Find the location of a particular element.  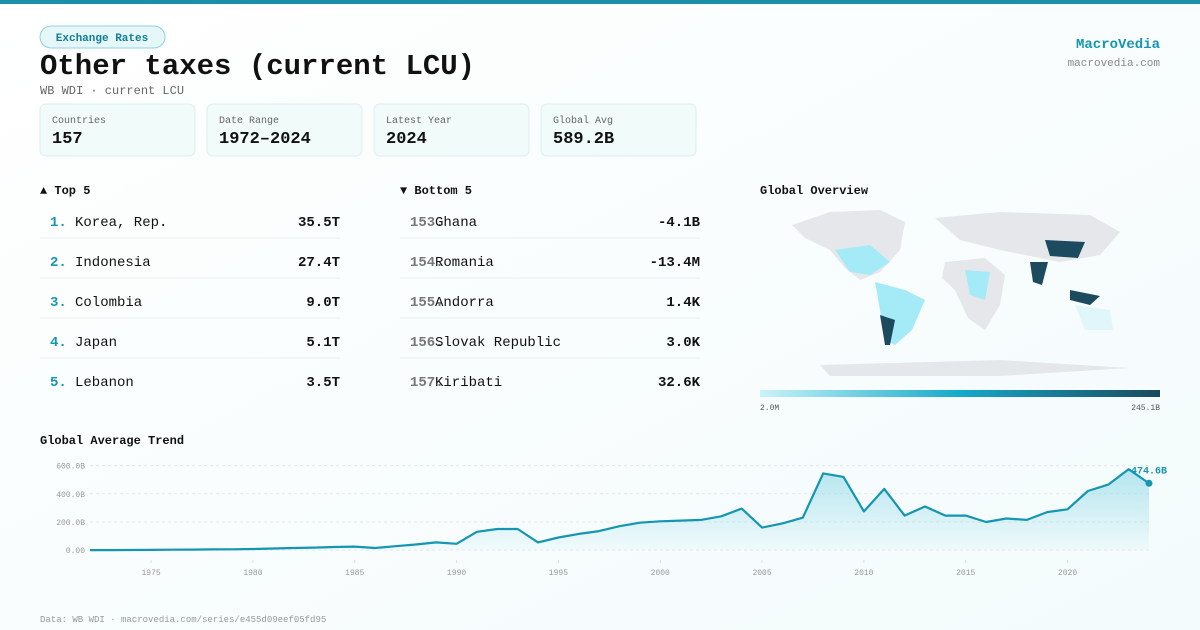

stat-label: Latest Year is located at coordinates (419, 121).